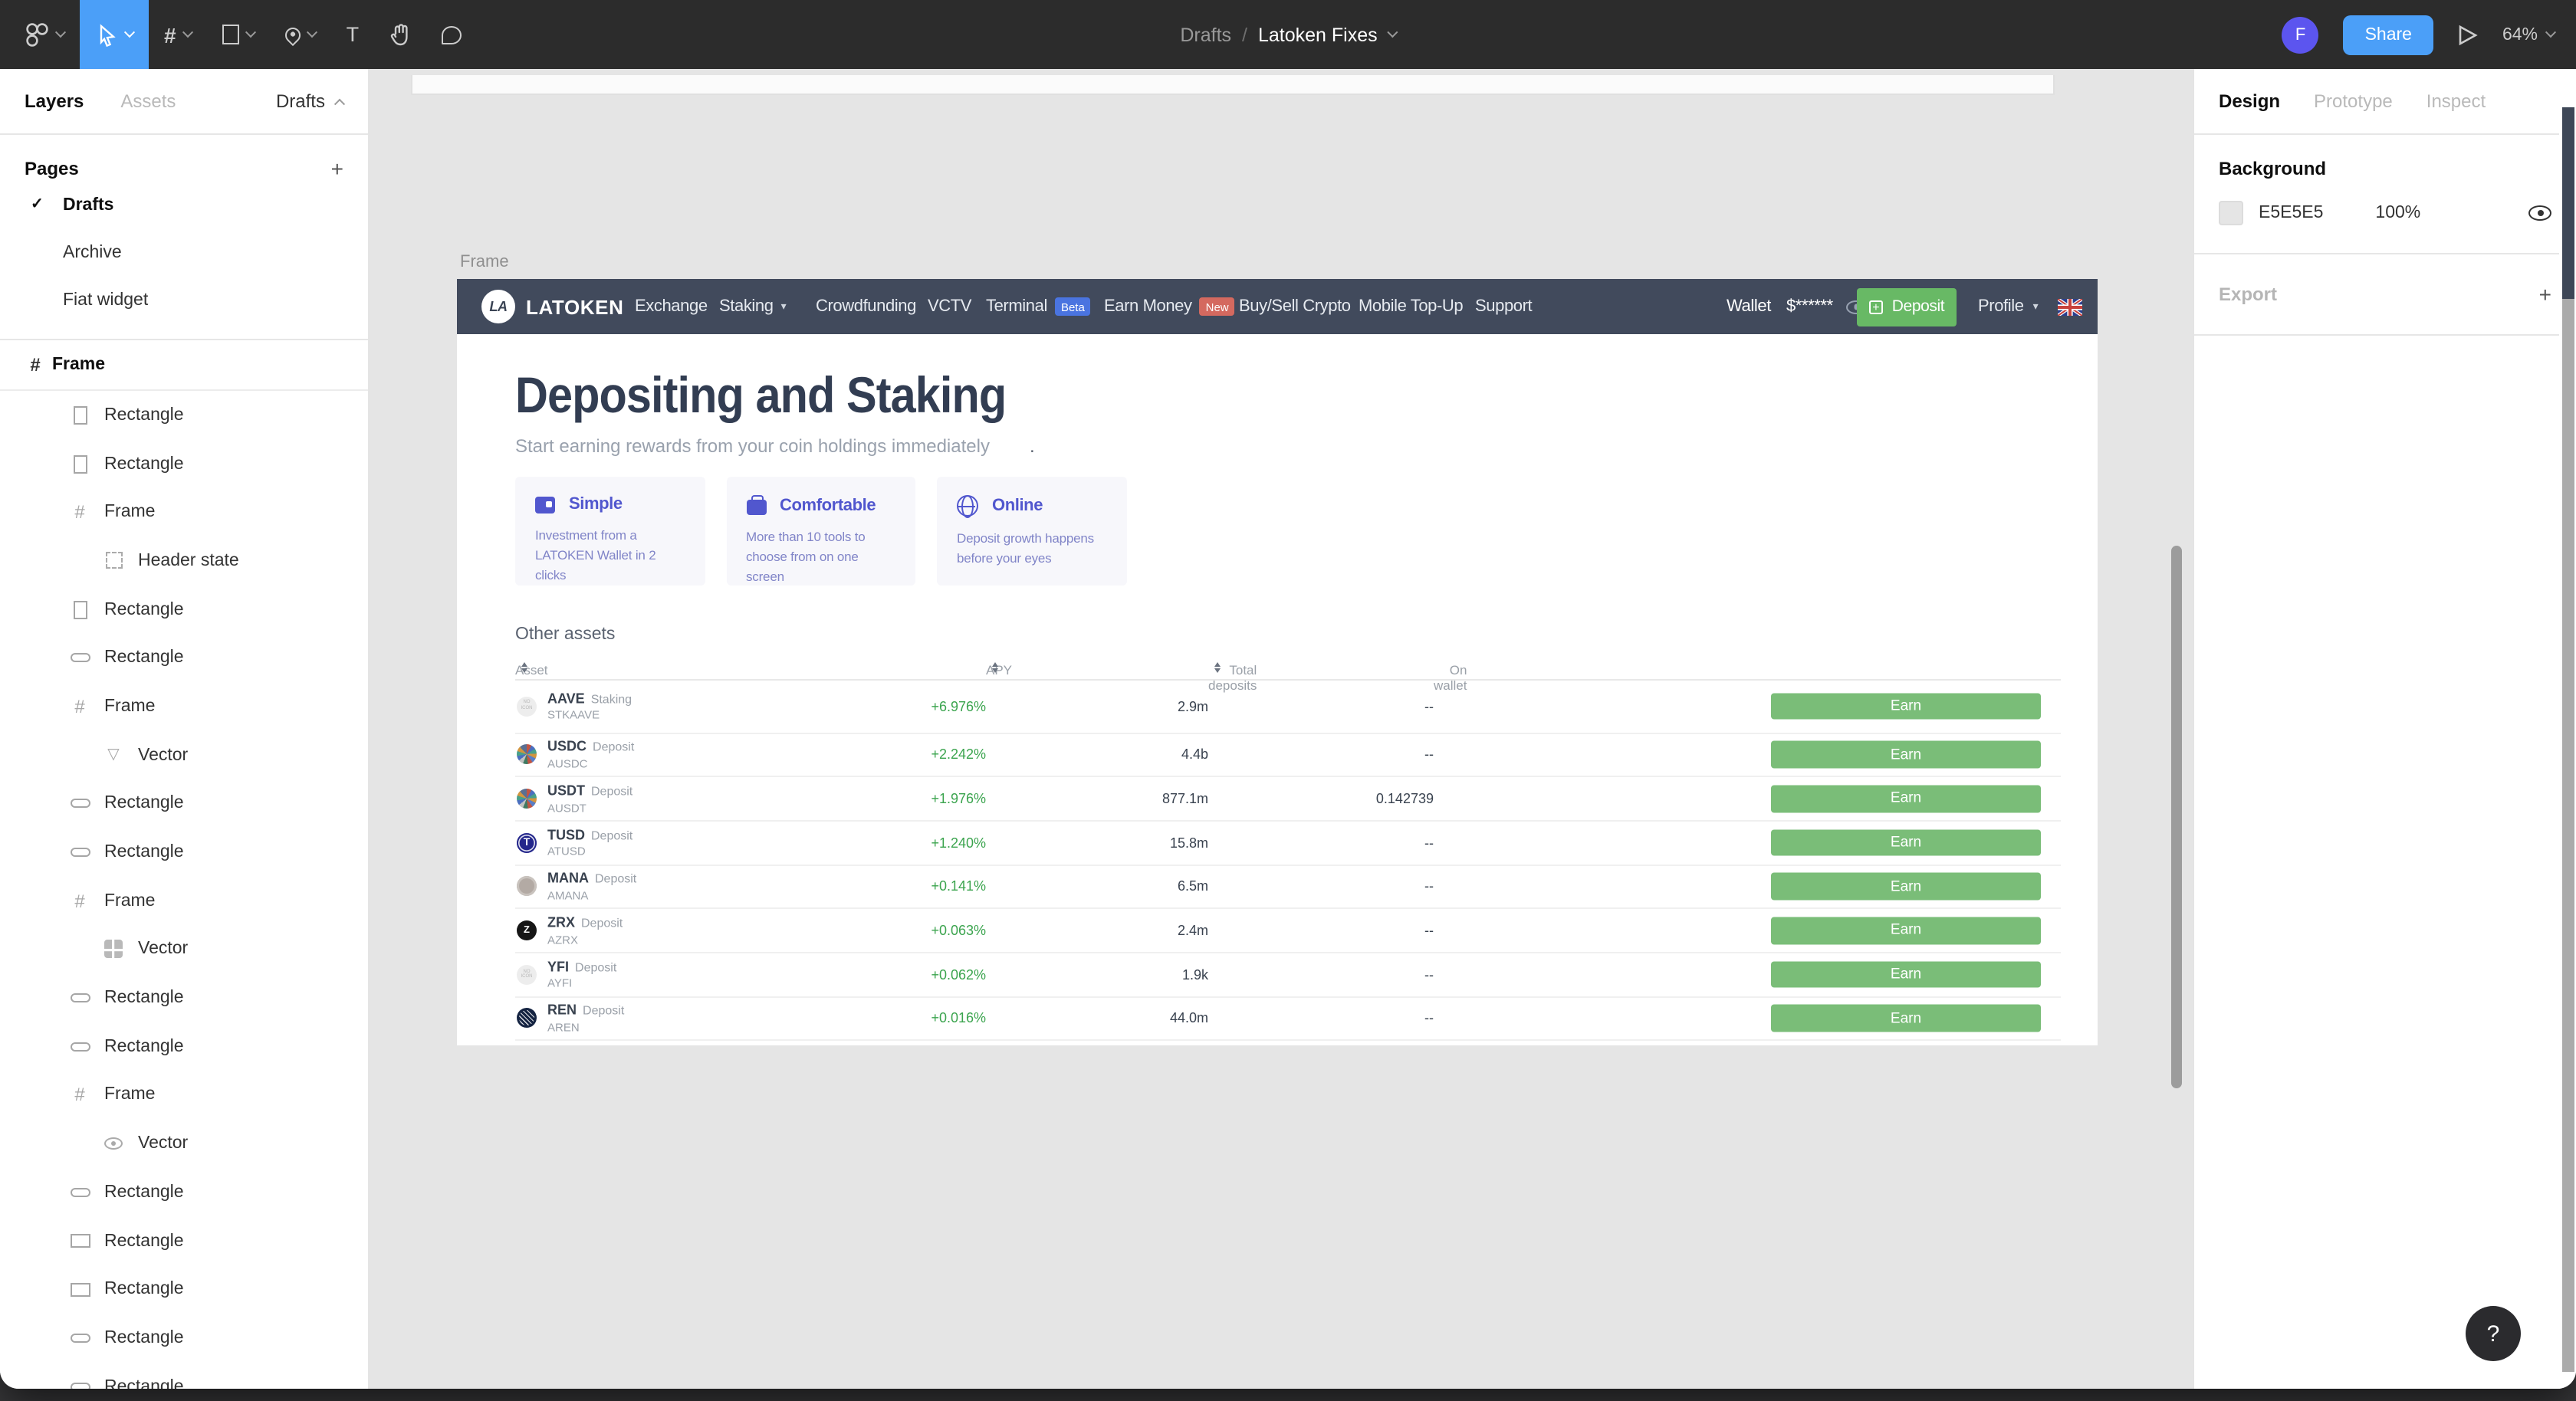 The image size is (2576, 1401). What do you see at coordinates (2008, 306) in the screenshot?
I see `profile-menu: Profile ▾` at bounding box center [2008, 306].